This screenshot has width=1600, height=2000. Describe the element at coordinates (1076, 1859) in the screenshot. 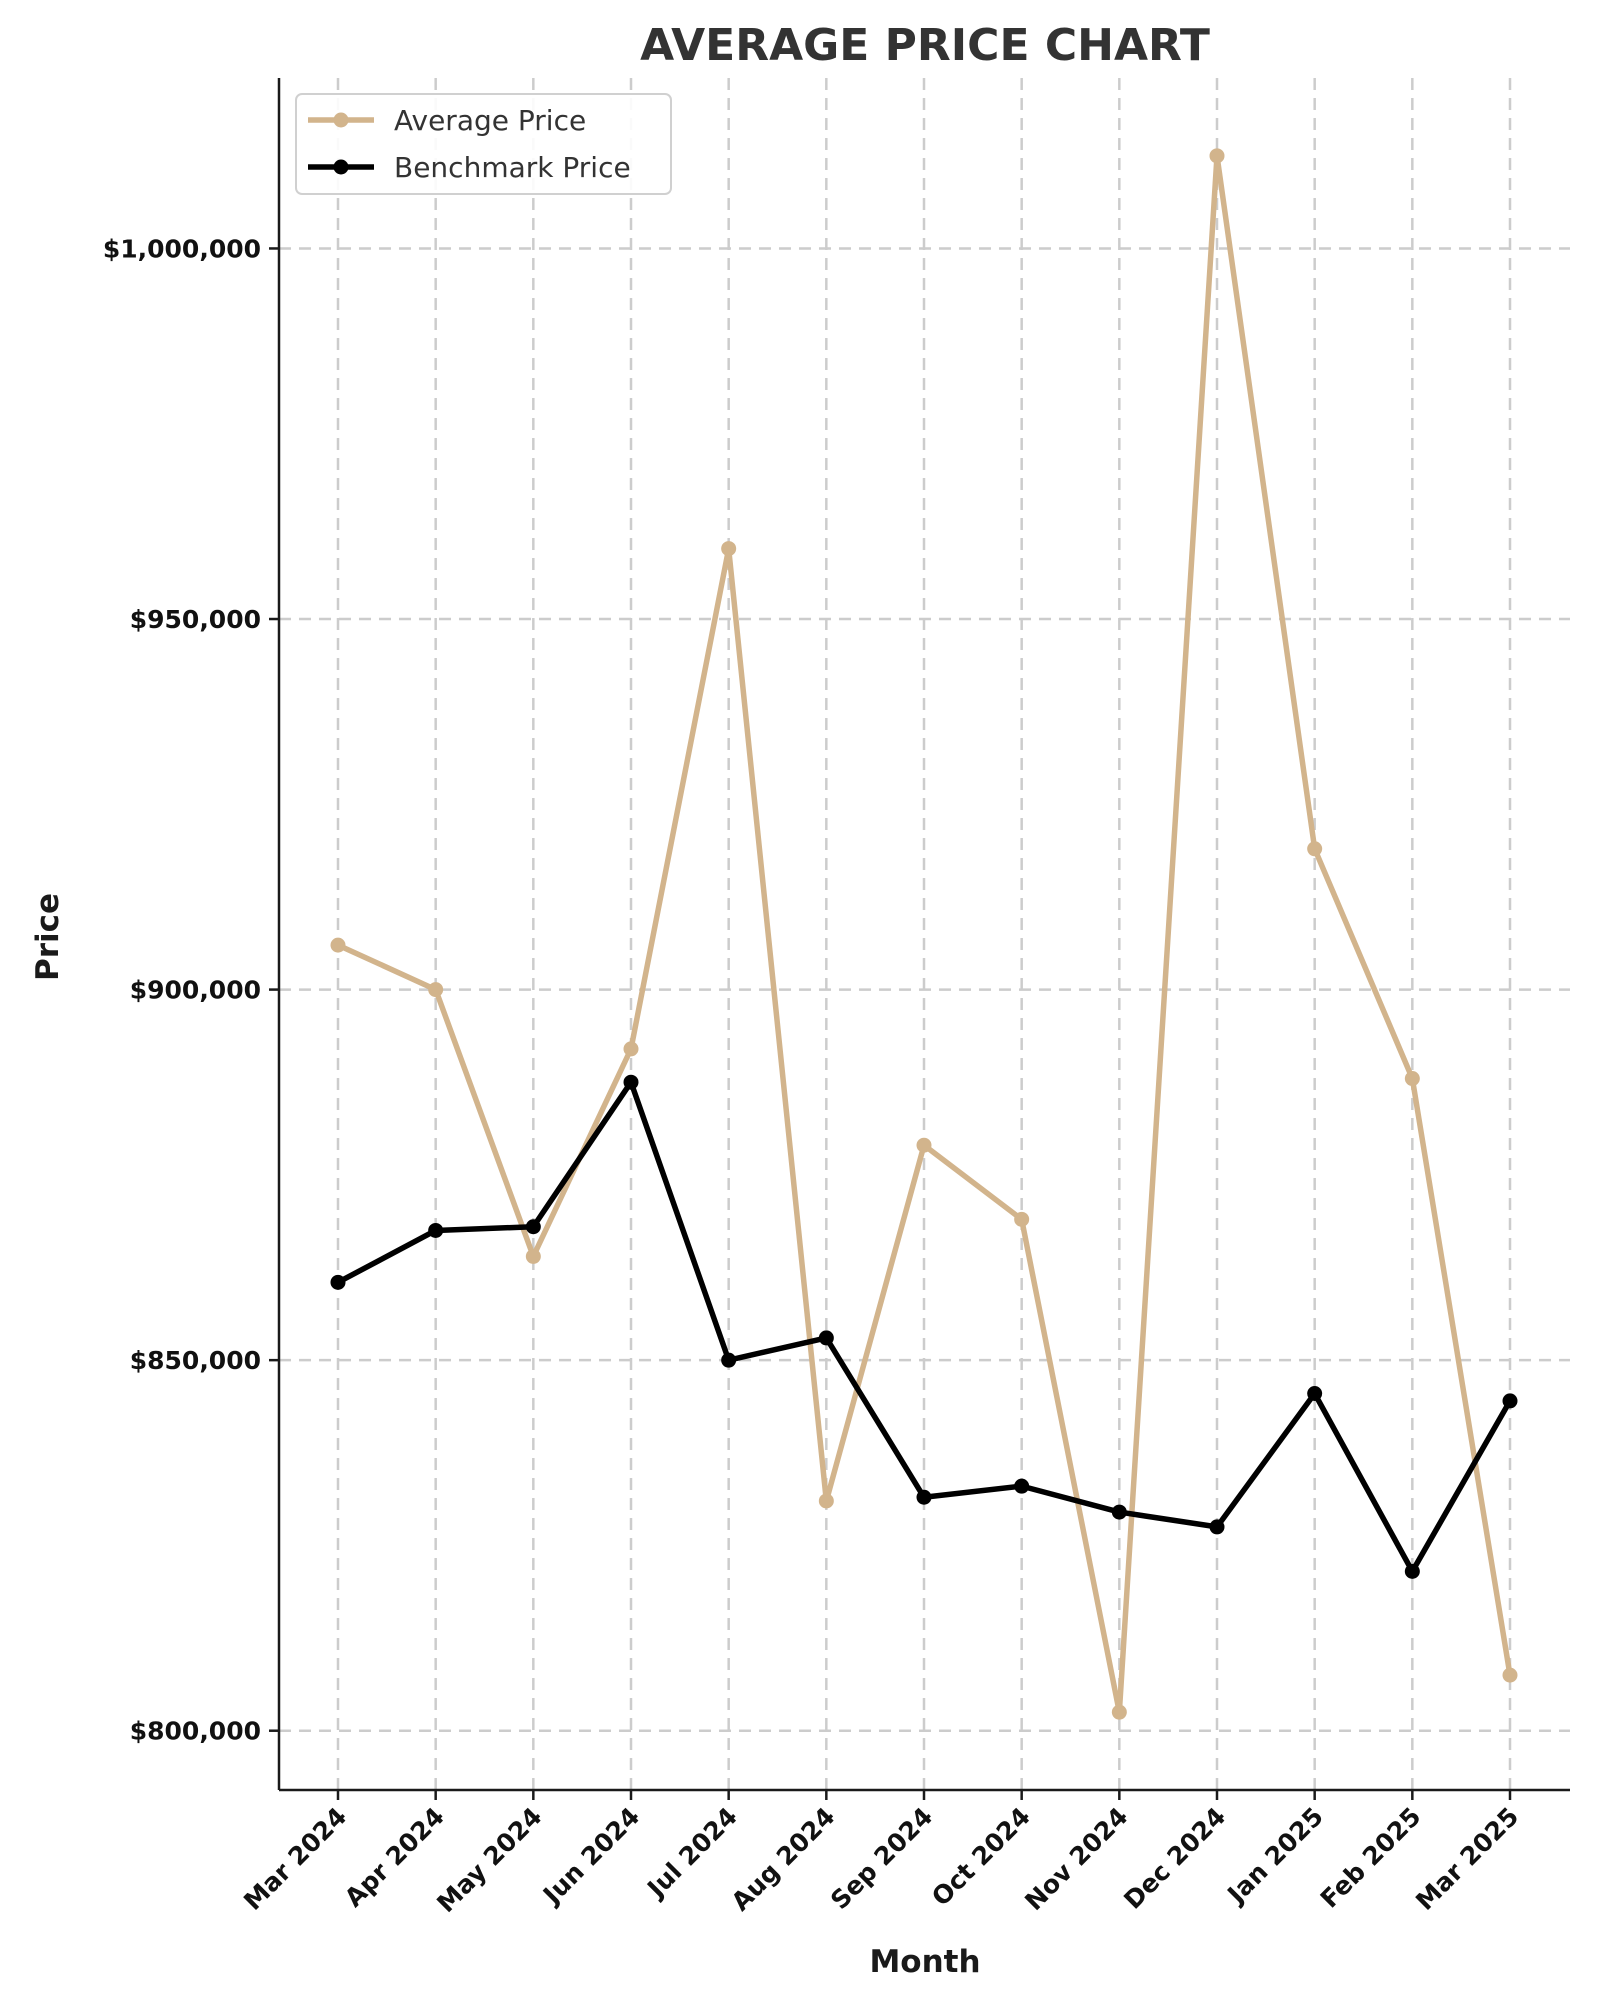

I see `x-tick-label: Nov 2024` at that location.